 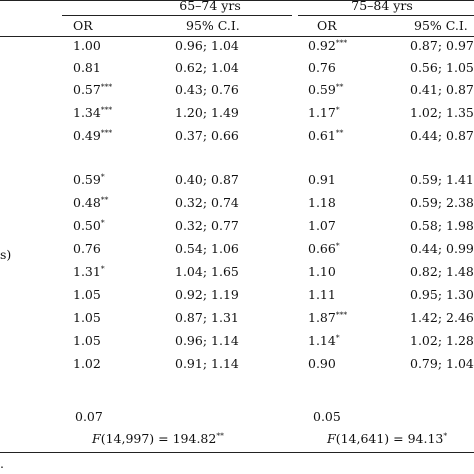 I want to click on table-row-5-or-1: 0.59*, so click(x=89, y=180).